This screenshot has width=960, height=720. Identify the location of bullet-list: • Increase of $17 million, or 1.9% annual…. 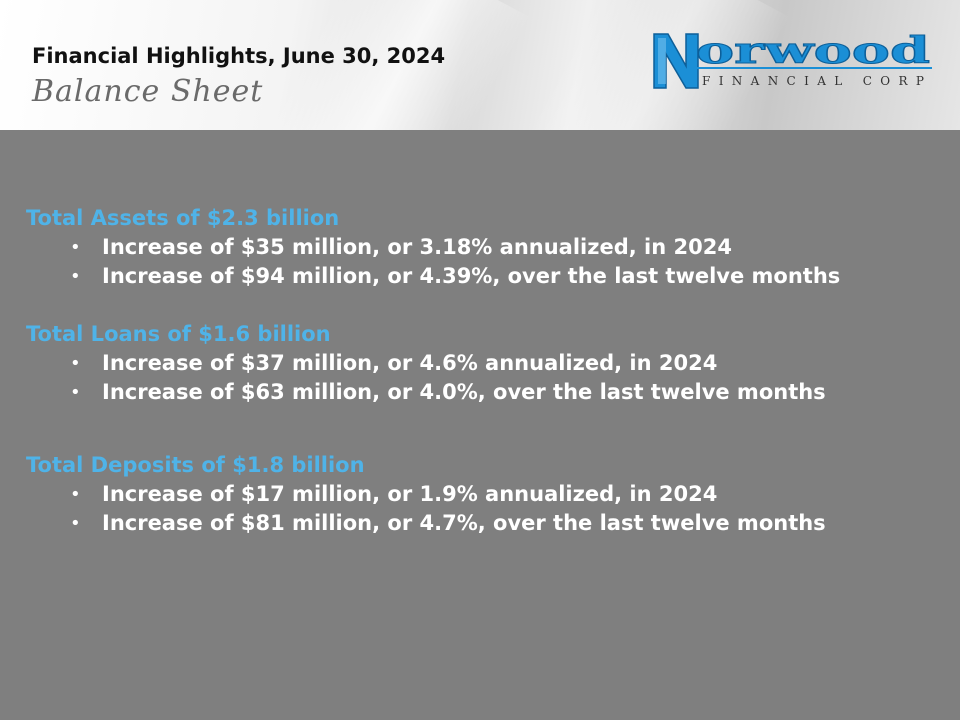
(486, 509).